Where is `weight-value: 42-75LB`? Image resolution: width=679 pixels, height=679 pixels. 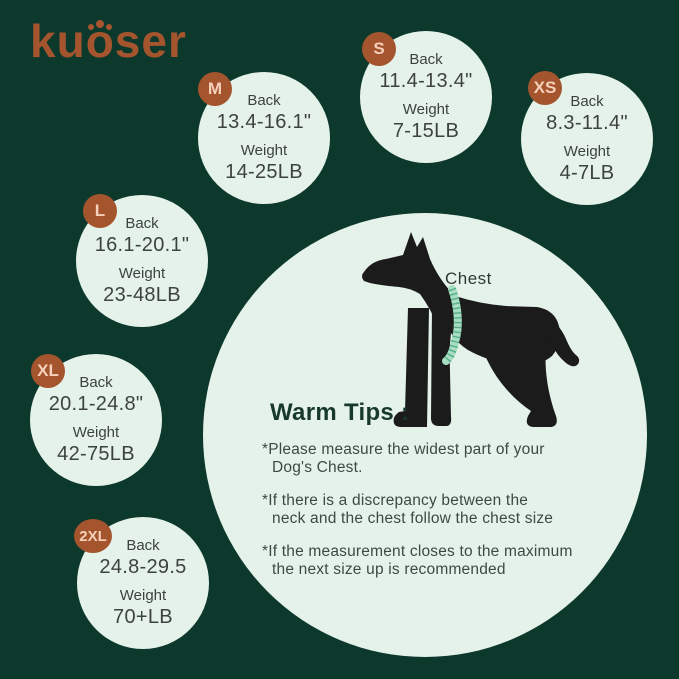 weight-value: 42-75LB is located at coordinates (96, 454).